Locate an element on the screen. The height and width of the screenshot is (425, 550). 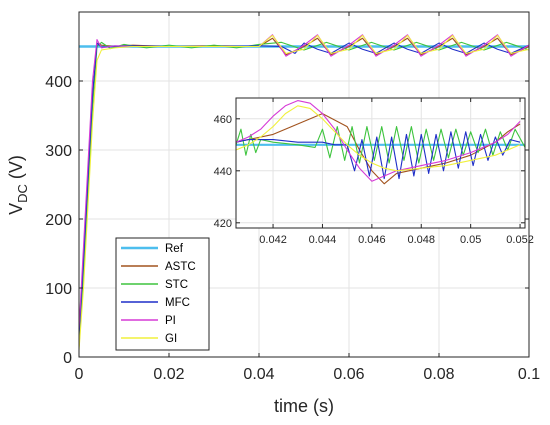
y-axis-label: VDC (V) is located at coordinates (18, 185).